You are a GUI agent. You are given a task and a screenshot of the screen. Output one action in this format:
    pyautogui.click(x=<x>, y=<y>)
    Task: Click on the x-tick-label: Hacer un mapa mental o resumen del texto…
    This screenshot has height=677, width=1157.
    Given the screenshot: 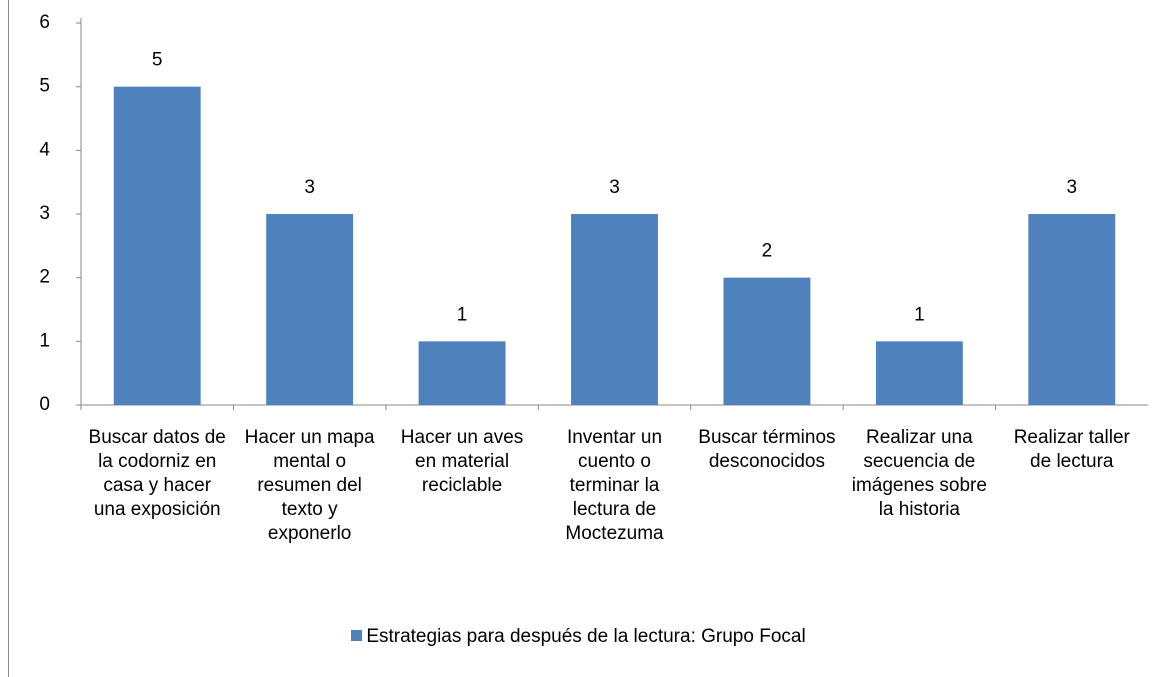 What is the action you would take?
    pyautogui.click(x=309, y=485)
    